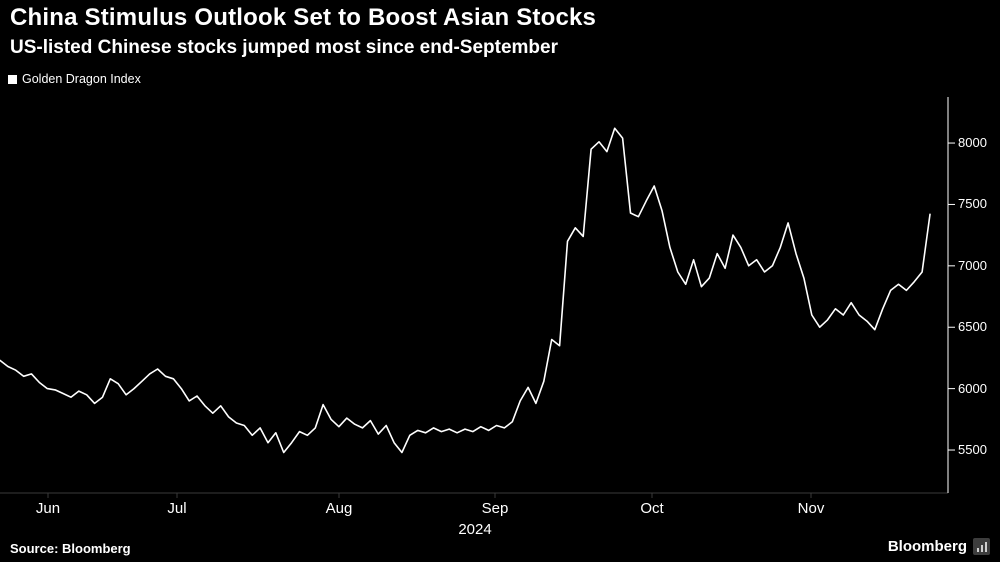 The height and width of the screenshot is (562, 1000). What do you see at coordinates (972, 204) in the screenshot?
I see `y-tick-label: 7500` at bounding box center [972, 204].